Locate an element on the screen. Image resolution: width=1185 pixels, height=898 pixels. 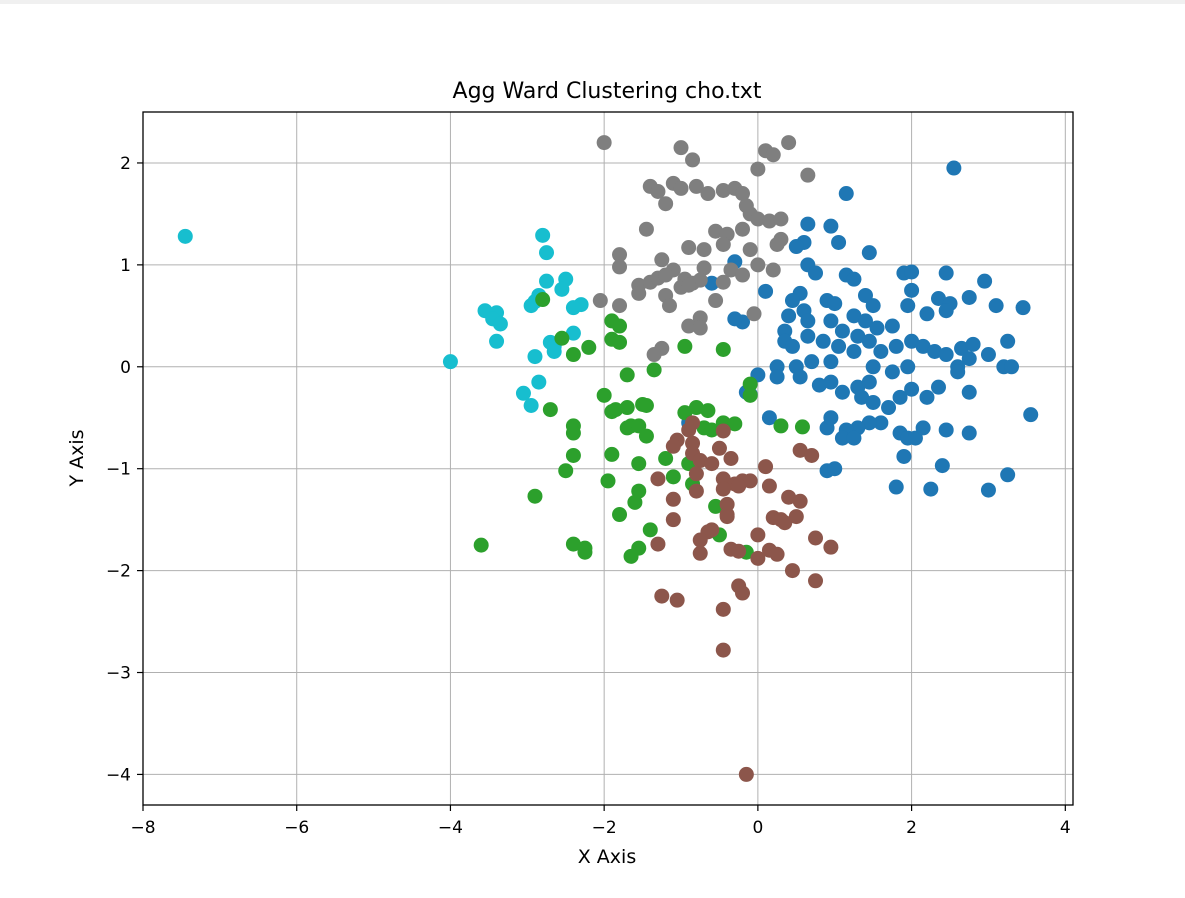
y-tick-label: −2 is located at coordinates (118, 572).